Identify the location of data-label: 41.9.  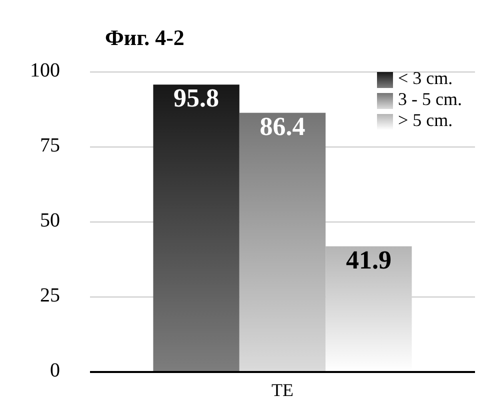
(369, 259).